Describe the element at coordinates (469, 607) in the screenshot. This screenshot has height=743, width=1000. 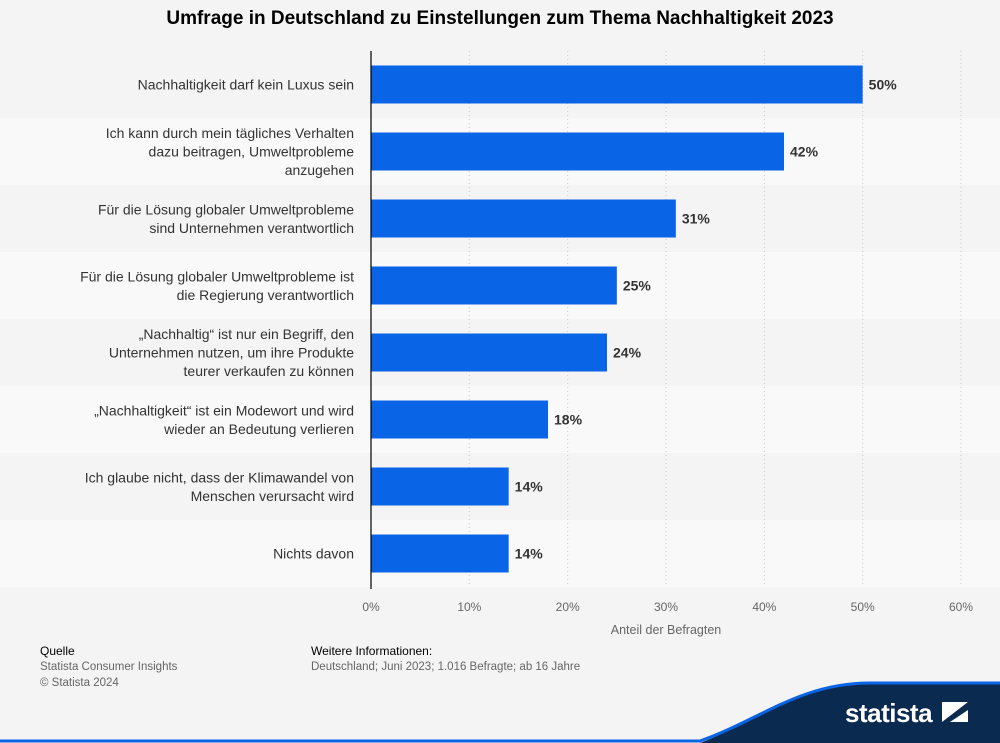
I see `x-tick-label: 10%` at that location.